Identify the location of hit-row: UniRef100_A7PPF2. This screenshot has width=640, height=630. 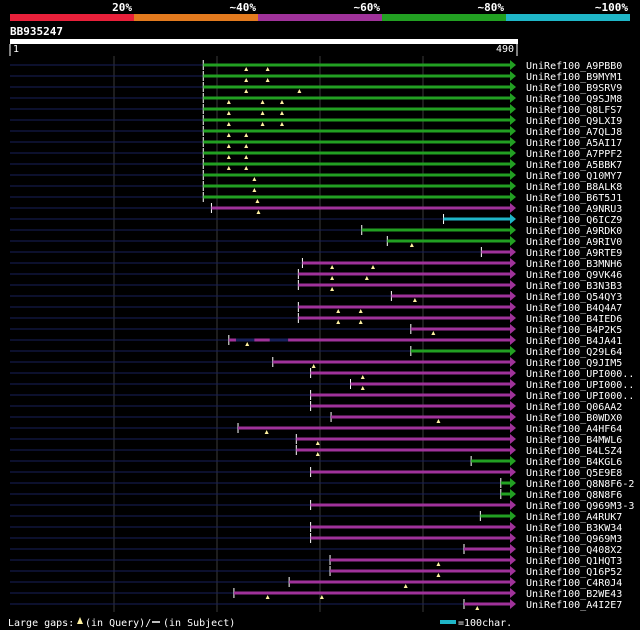
(316, 154).